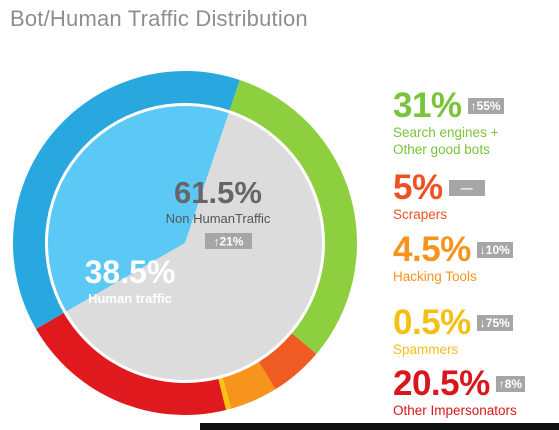 The image size is (559, 430). I want to click on human-label: Human traffic, so click(130, 298).